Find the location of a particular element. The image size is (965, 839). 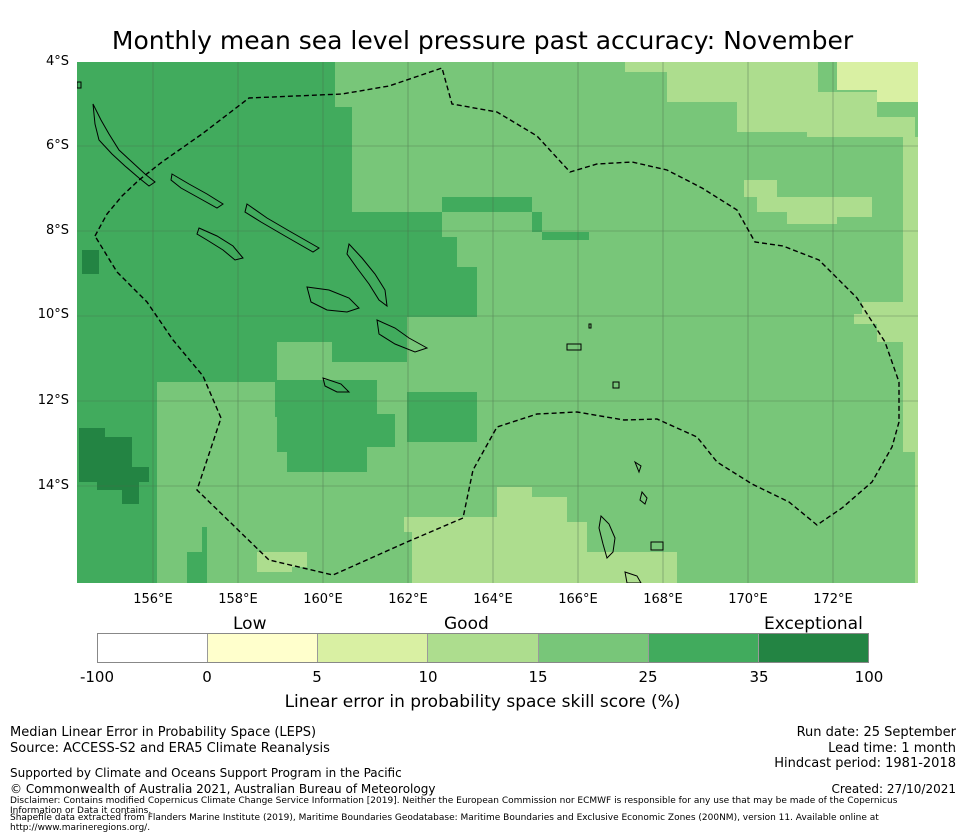

lat-label-14s: 14°S is located at coordinates (53, 485).